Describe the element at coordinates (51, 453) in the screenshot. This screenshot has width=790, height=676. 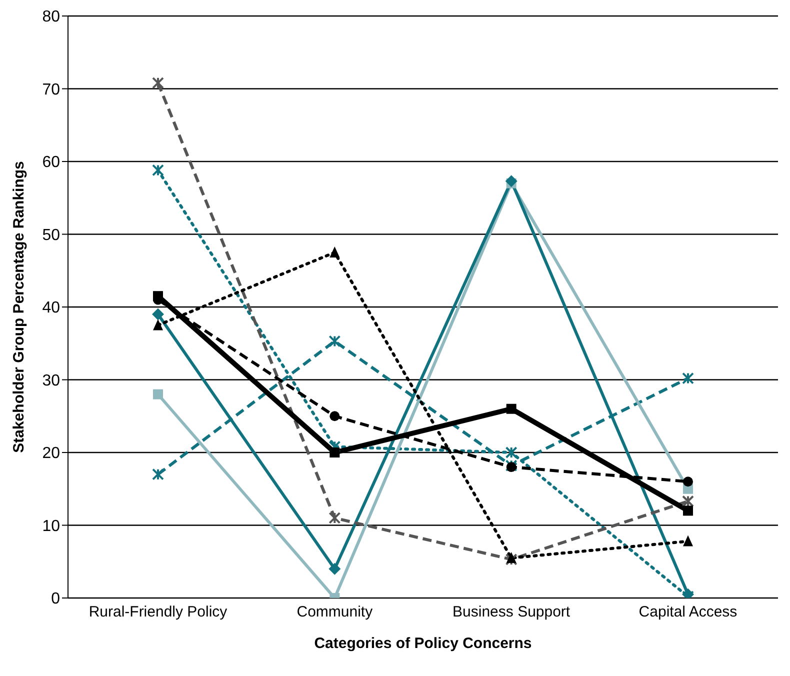
I see `y-tick-label: 20` at that location.